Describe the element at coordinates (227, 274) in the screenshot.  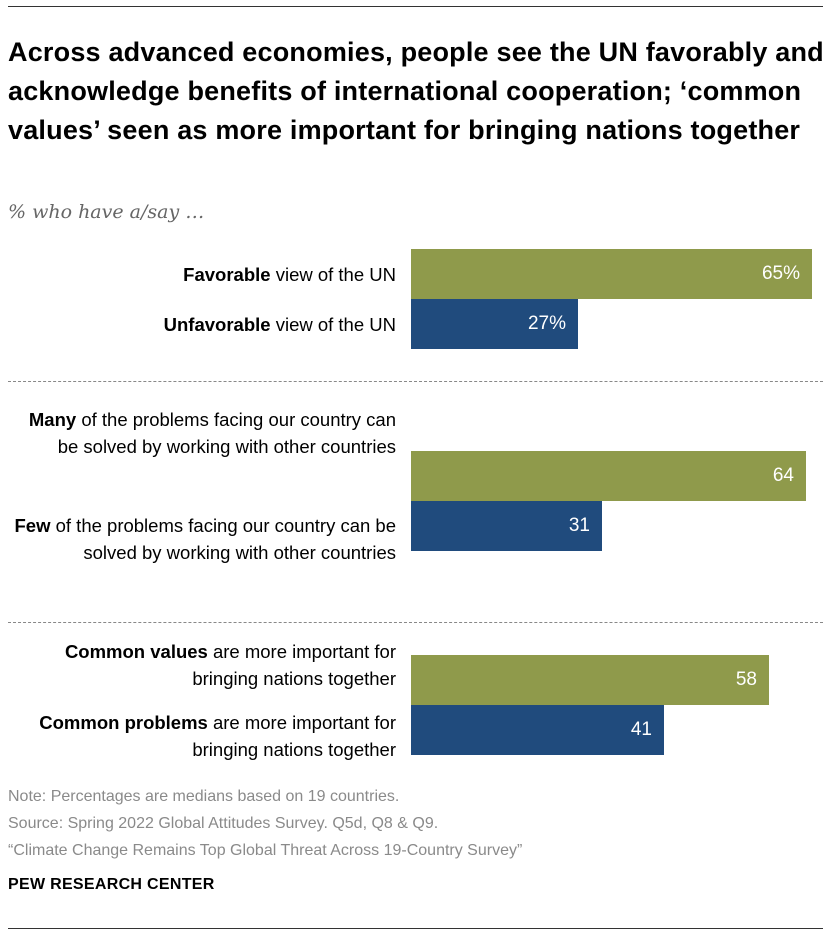
I see `row-label-bold: Favorable` at that location.